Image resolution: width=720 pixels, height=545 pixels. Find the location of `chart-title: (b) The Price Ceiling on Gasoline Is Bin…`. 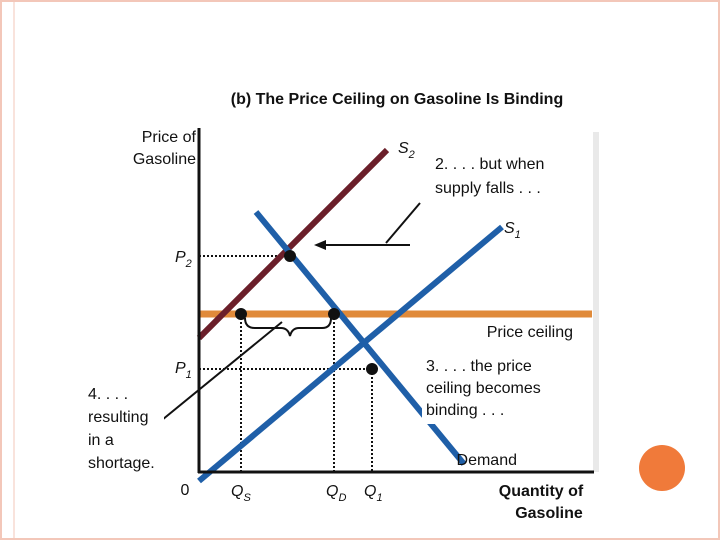

chart-title: (b) The Price Ceiling on Gasoline Is Bin… is located at coordinates (397, 99).